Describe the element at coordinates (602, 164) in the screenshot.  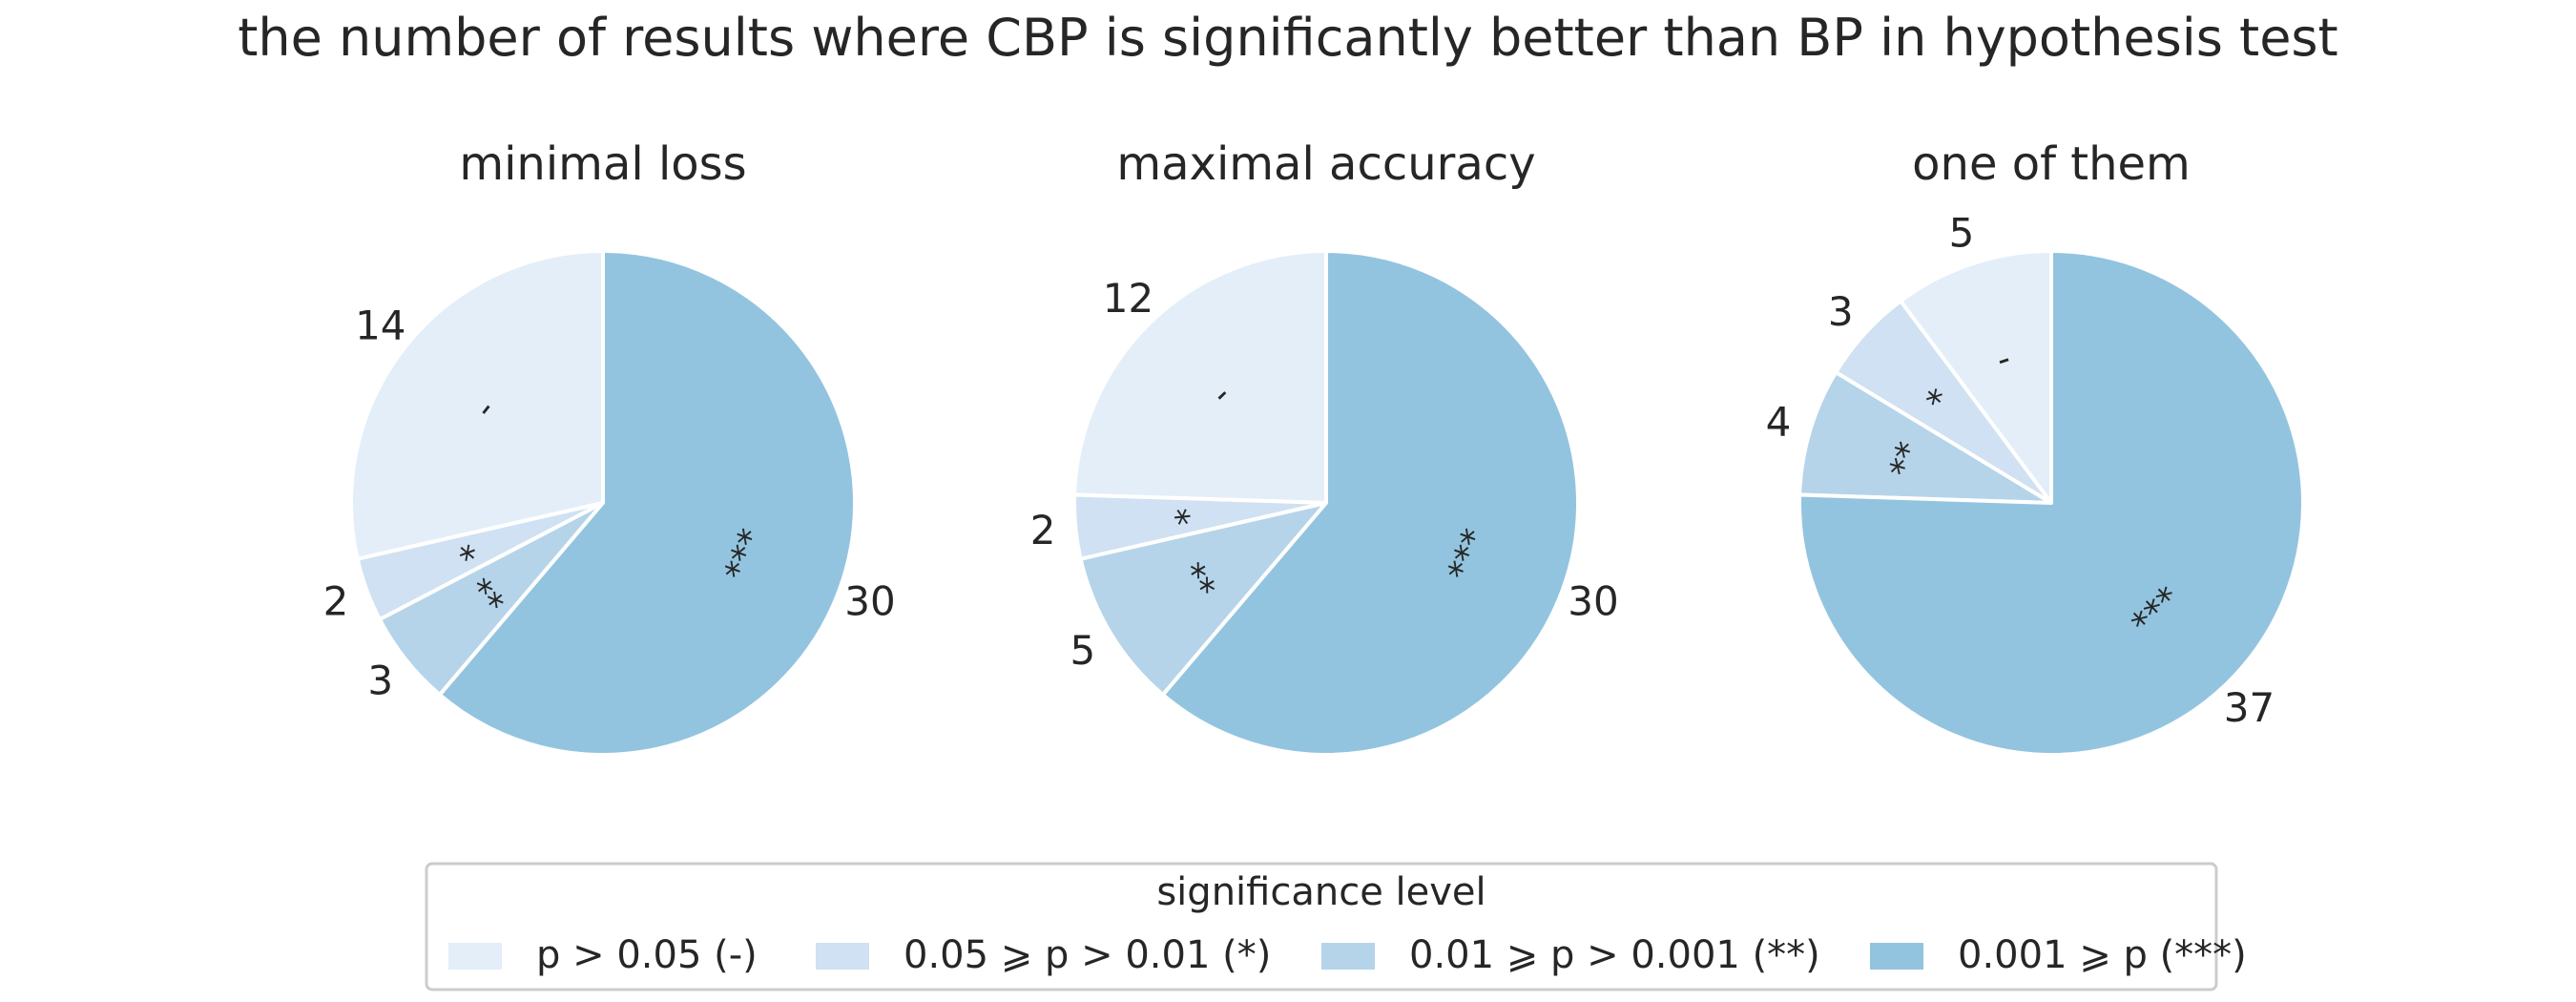
I see `pie-title: minimal loss` at that location.